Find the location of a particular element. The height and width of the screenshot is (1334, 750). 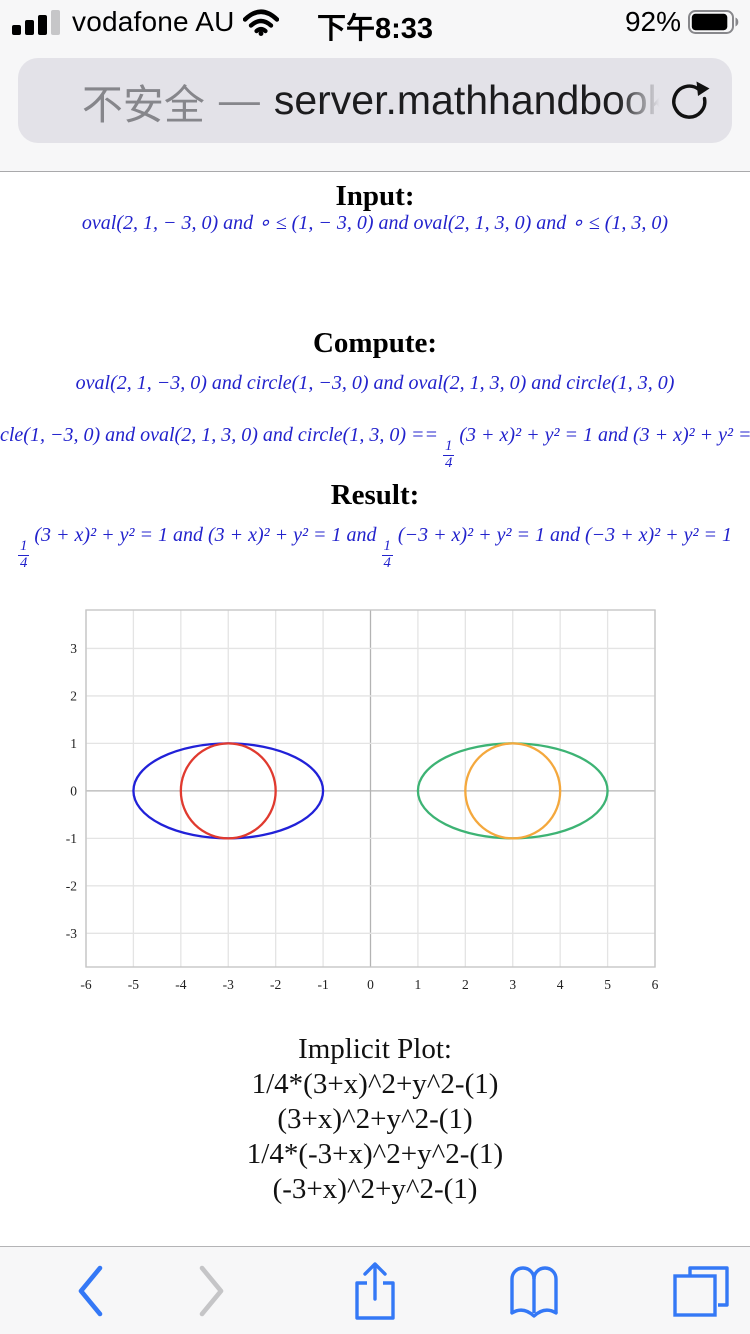

implicit-eq-3: 1/4*(-3+x)^2+y^2-(1) is located at coordinates (375, 1154).